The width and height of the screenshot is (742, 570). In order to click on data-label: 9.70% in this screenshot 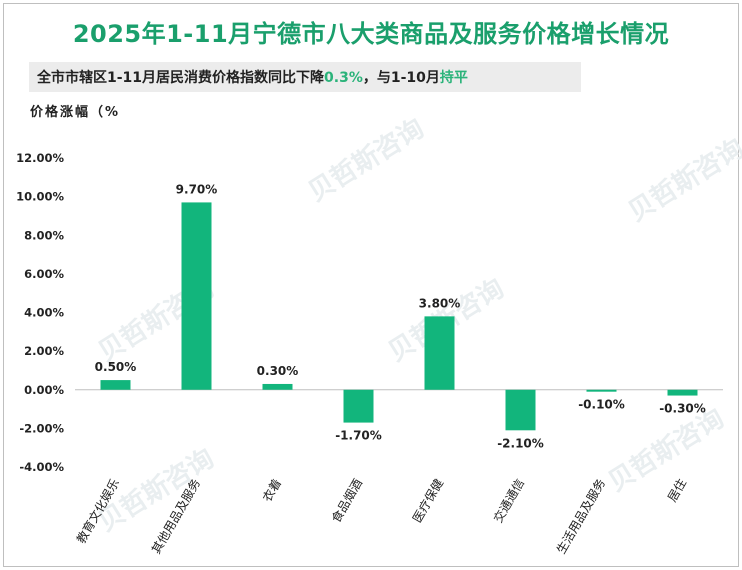, I will do `click(197, 189)`.